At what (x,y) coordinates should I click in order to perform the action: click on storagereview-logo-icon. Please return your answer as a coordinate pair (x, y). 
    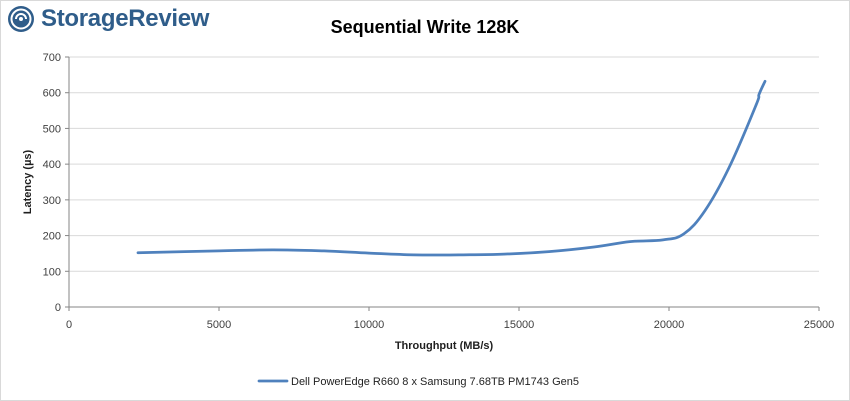
    Looking at the image, I should click on (21, 19).